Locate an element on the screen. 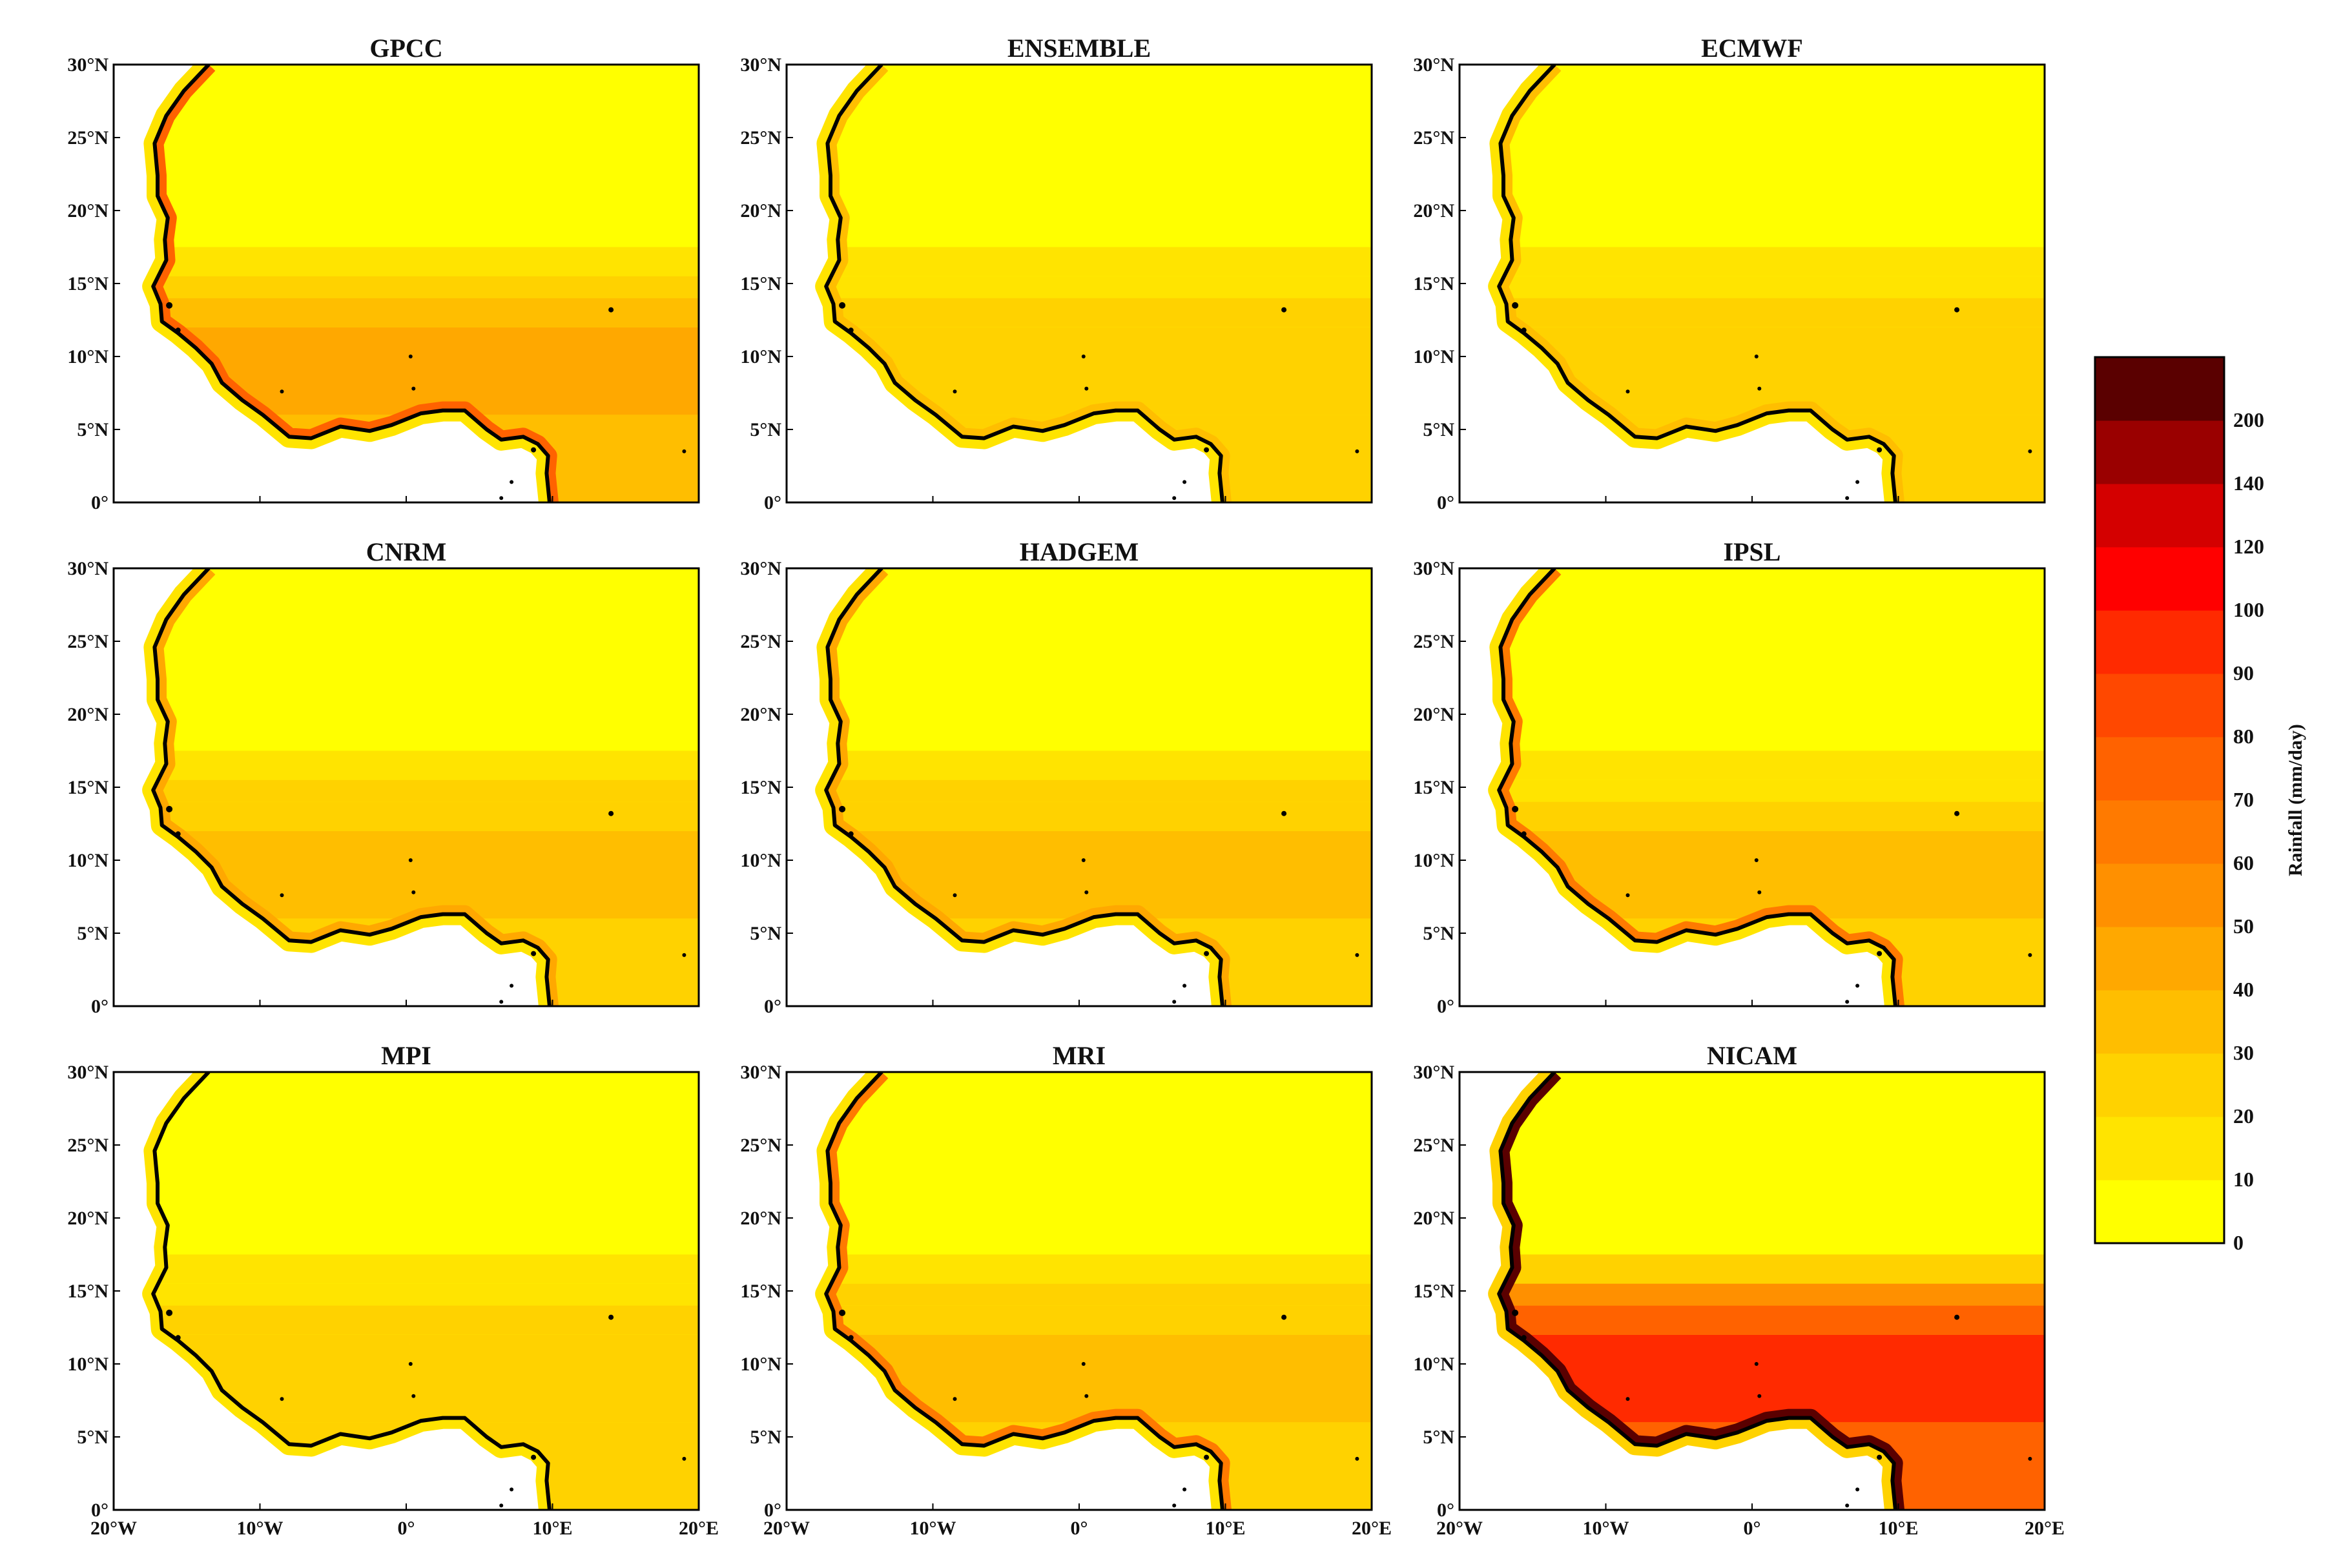 This screenshot has height=1568, width=2332. lon-tick-label: 10°E is located at coordinates (552, 1528).